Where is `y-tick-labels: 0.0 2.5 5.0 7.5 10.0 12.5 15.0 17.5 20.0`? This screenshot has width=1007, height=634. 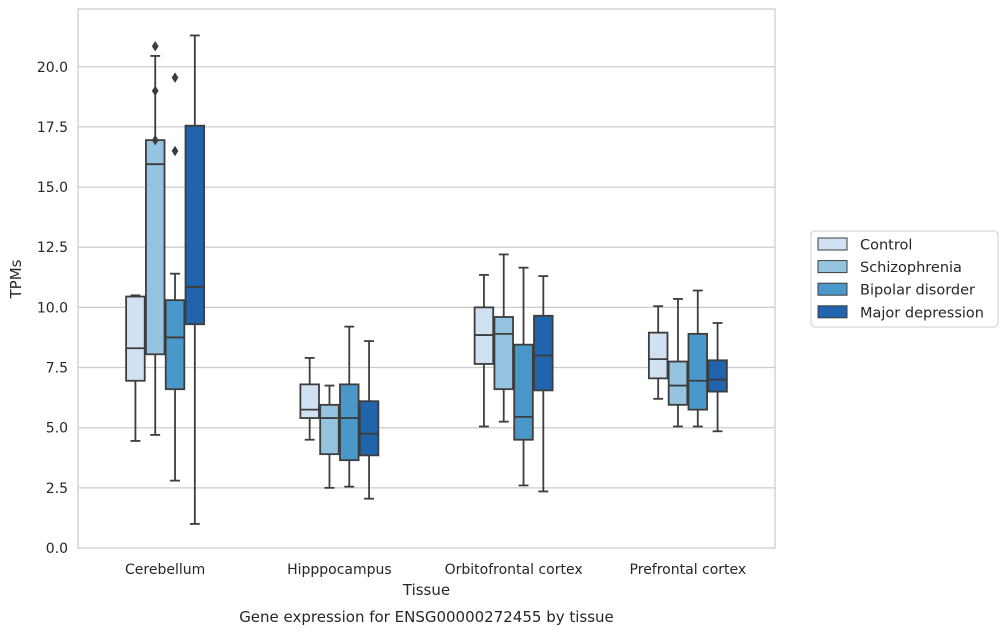 y-tick-labels: 0.0 2.5 5.0 7.5 10.0 12.5 15.0 17.5 20.0 is located at coordinates (52, 308).